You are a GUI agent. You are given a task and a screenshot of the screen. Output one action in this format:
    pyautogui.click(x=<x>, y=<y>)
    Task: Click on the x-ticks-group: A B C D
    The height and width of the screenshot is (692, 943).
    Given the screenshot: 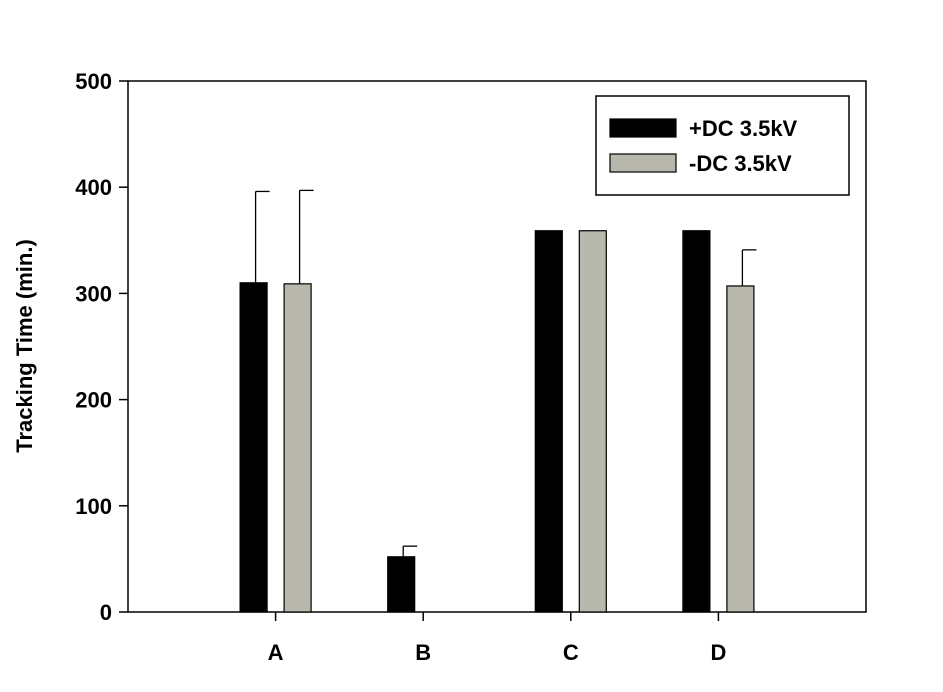 What is the action you would take?
    pyautogui.click(x=497, y=638)
    